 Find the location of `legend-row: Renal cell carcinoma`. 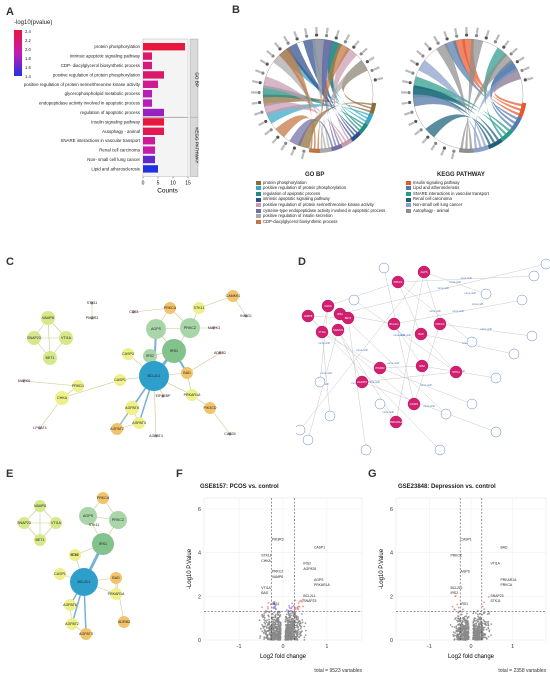

legend-row: Renal cell carcinoma is located at coordinates (447, 200).